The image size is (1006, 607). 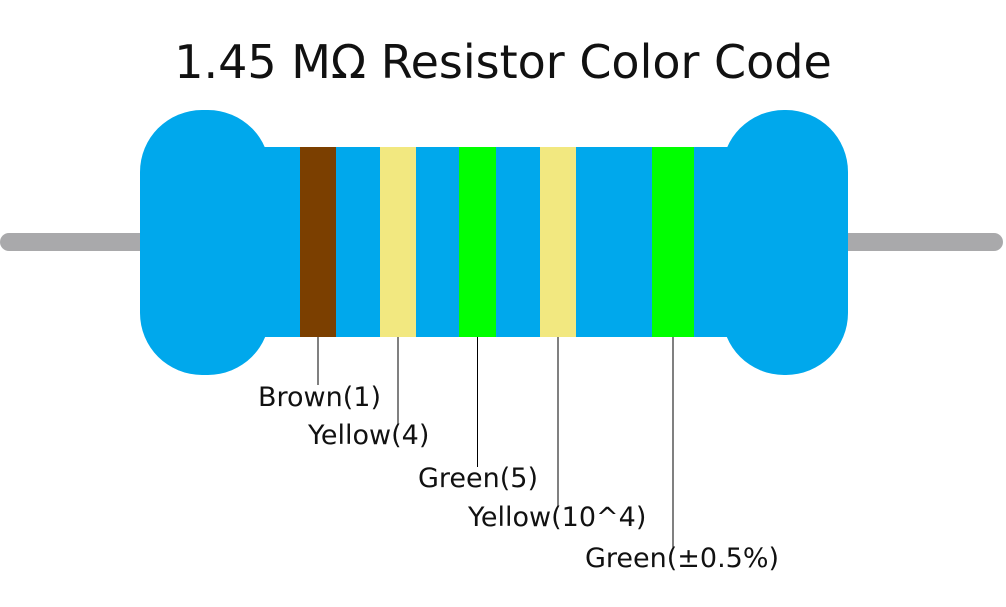 What do you see at coordinates (503, 62) in the screenshot?
I see `title: 1.45 MΩ Resistor Color Code` at bounding box center [503, 62].